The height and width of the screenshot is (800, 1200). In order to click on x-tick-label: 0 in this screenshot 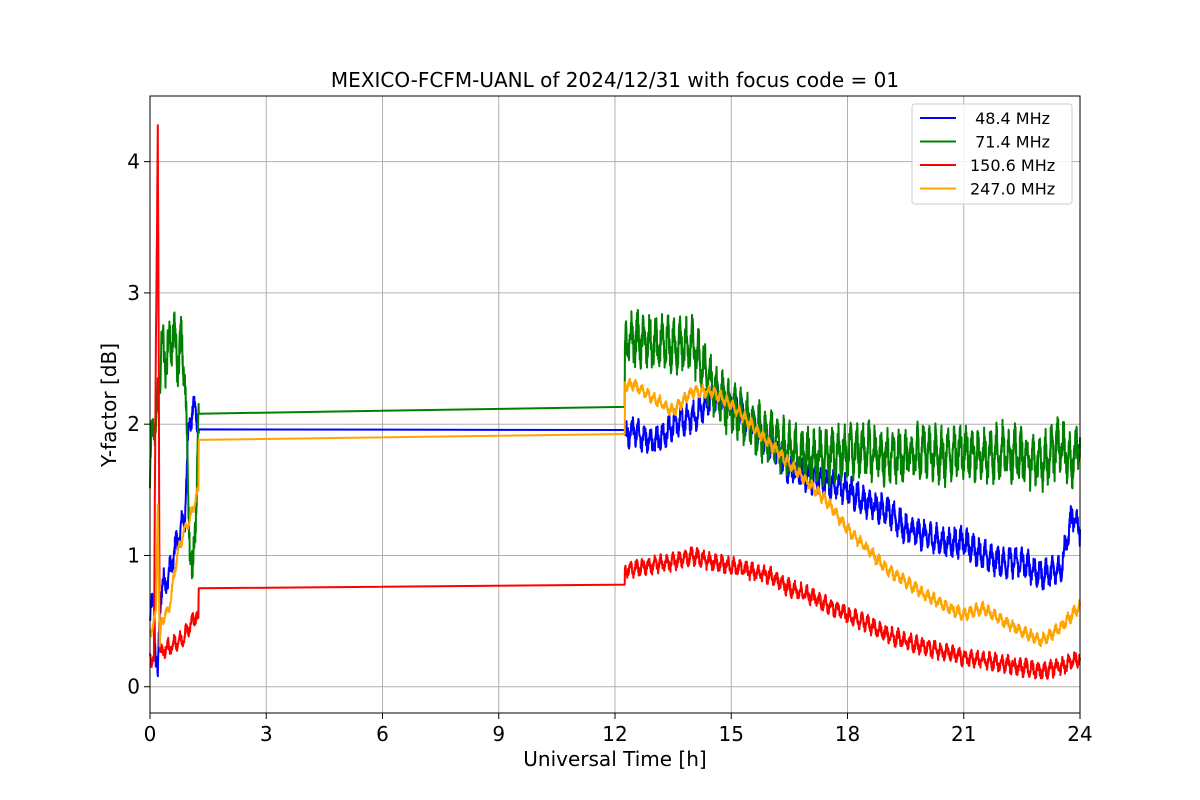, I will do `click(150, 734)`.